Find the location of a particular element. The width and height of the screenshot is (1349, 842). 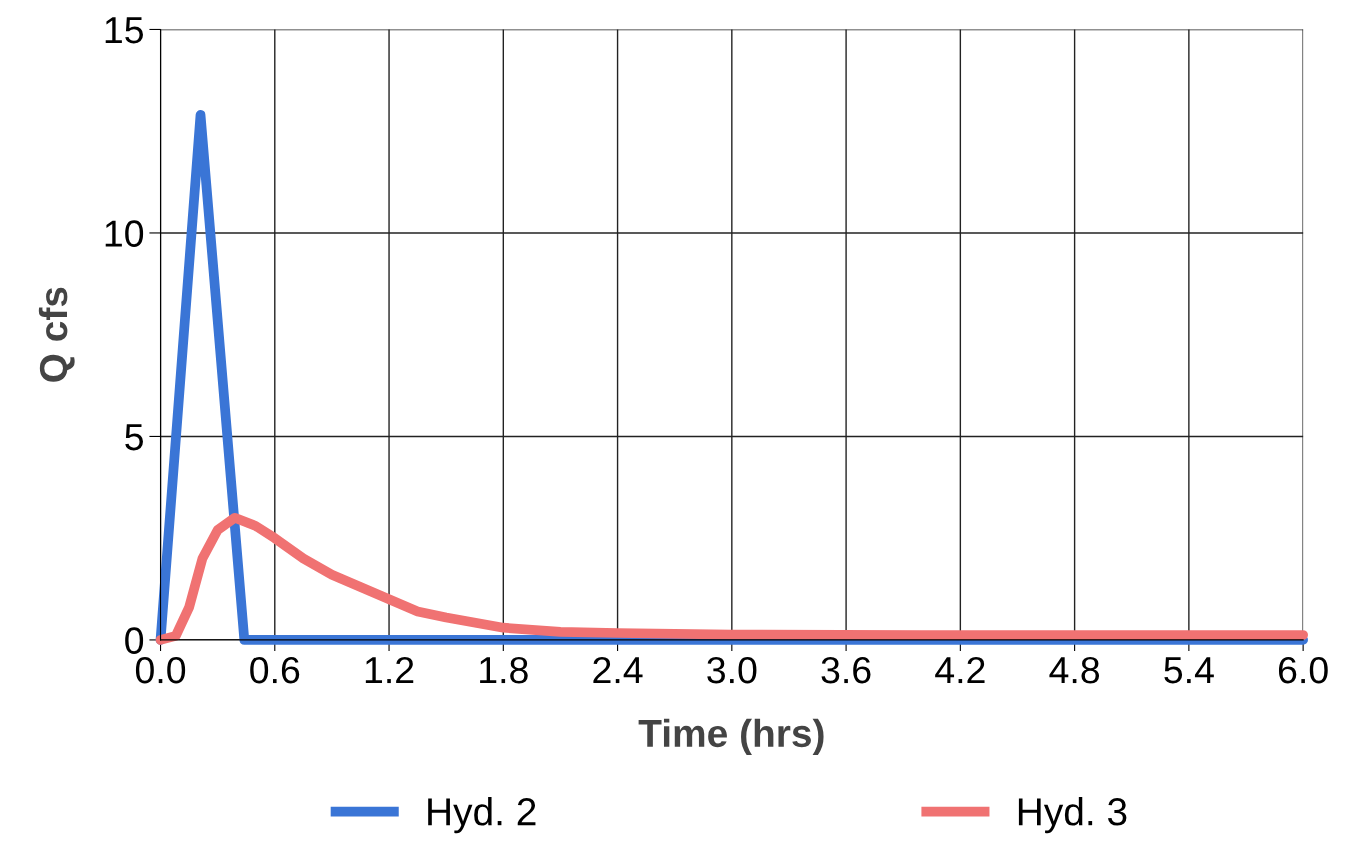

x-tick-label: 2.4 is located at coordinates (618, 670).